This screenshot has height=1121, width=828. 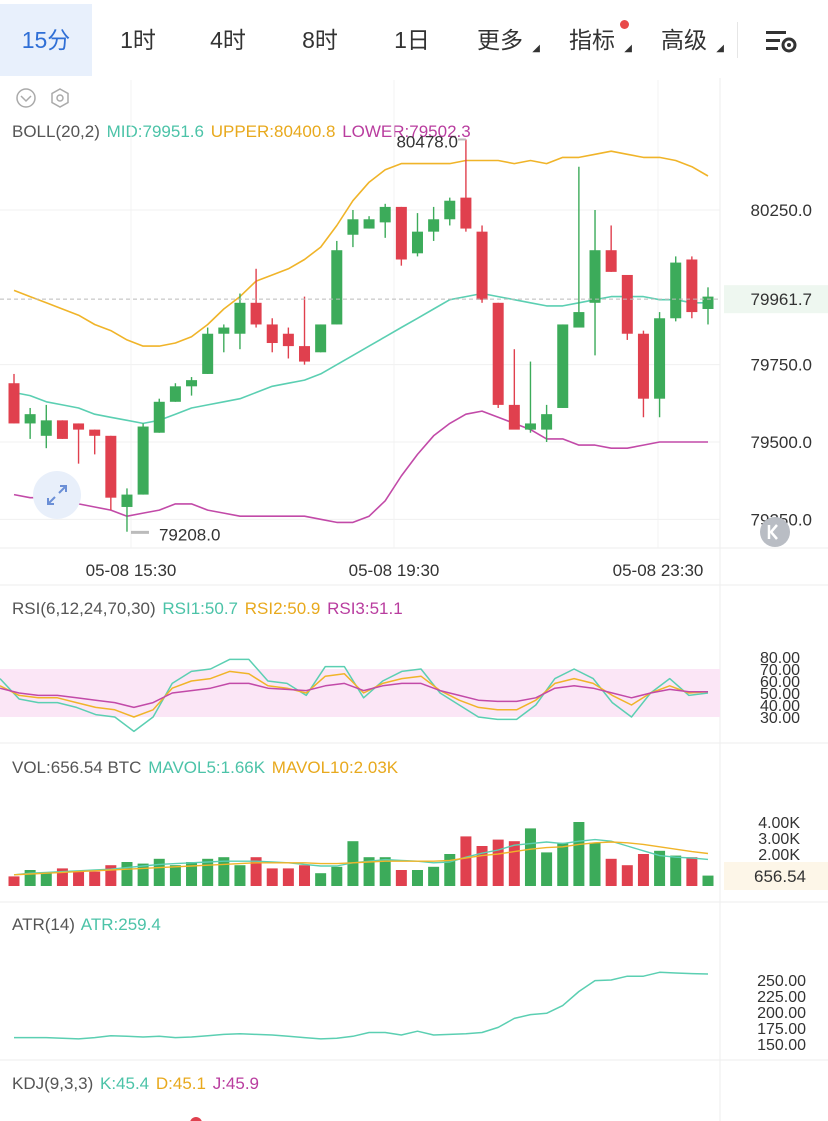 What do you see at coordinates (136, 1084) in the screenshot?
I see `kdj-header: KDJ(9,3,3) K:45.4 D:45.1 J:45.9` at bounding box center [136, 1084].